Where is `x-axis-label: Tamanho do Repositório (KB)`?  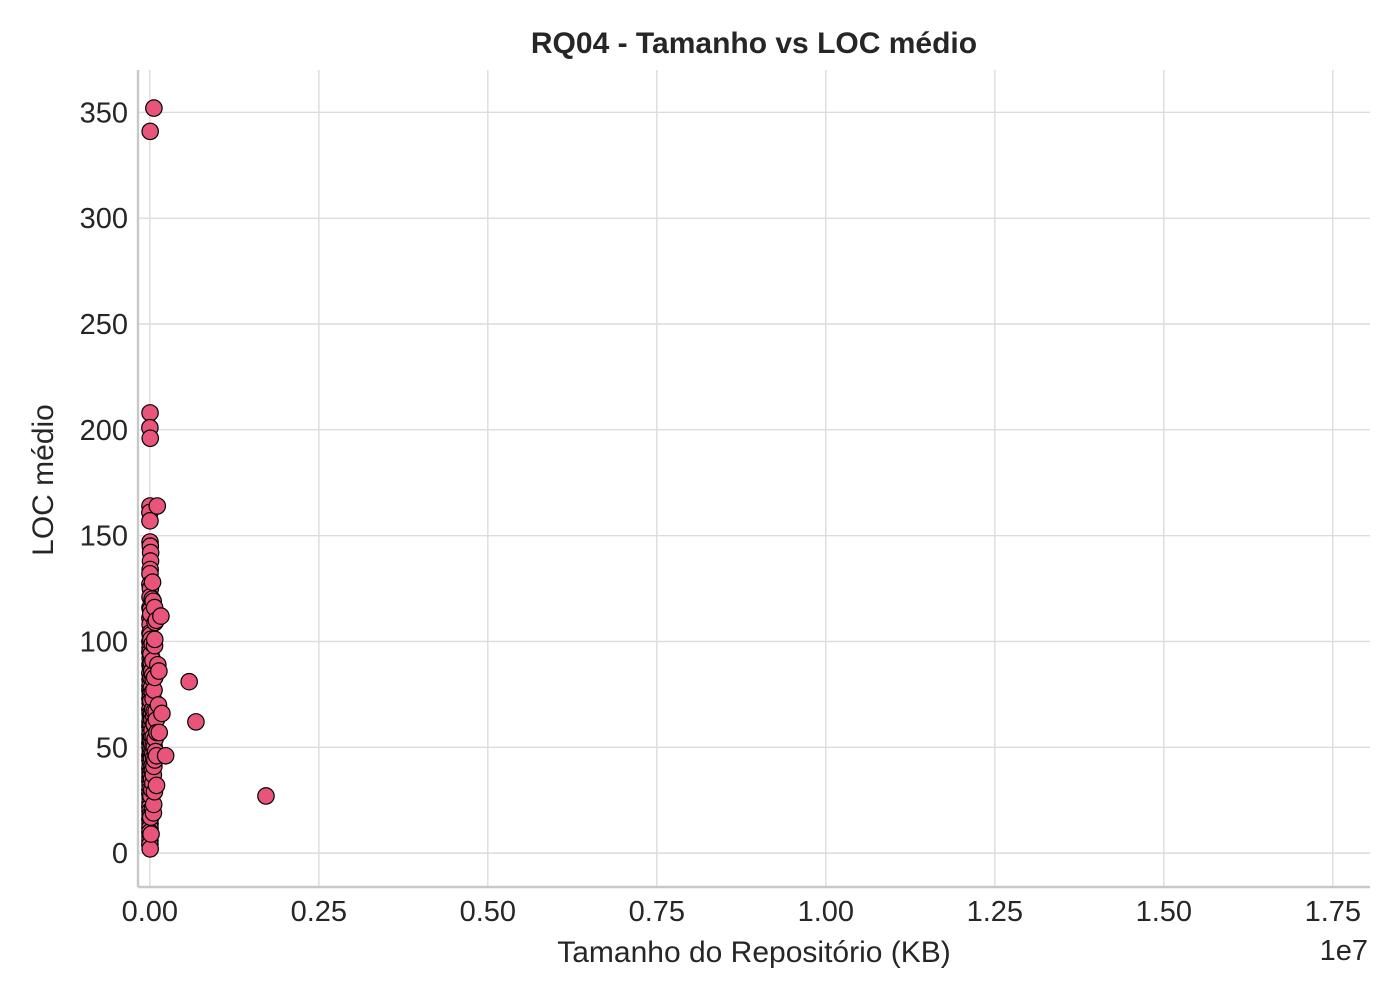 x-axis-label: Tamanho do Repositório (KB) is located at coordinates (754, 952).